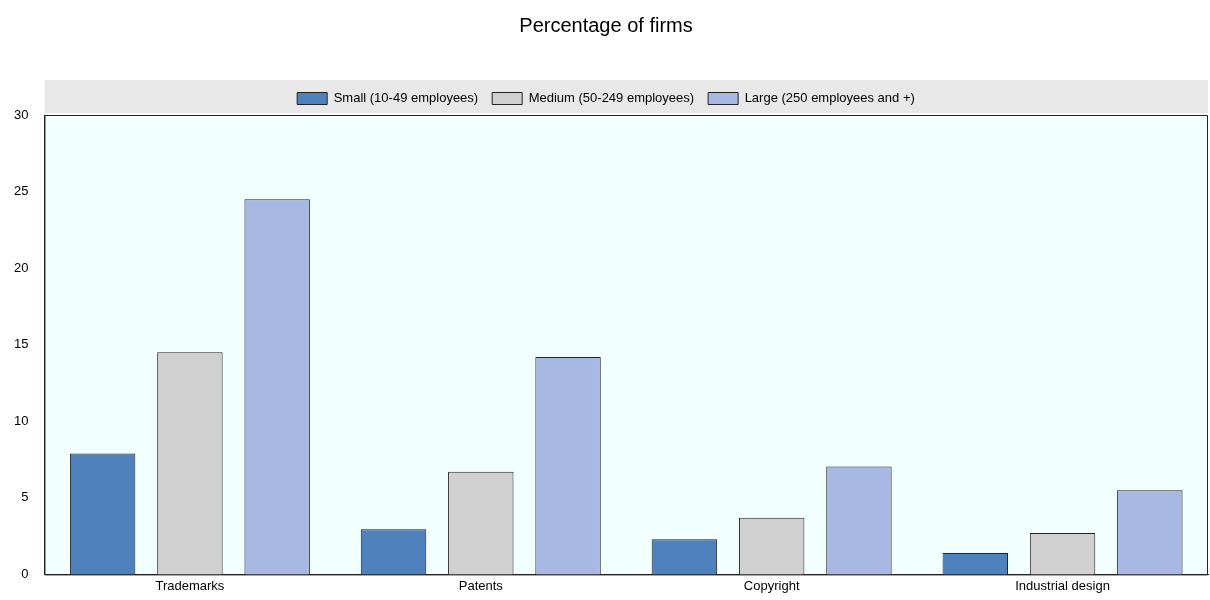  Describe the element at coordinates (606, 24) in the screenshot. I see `chart-title: Percentage of firms` at that location.